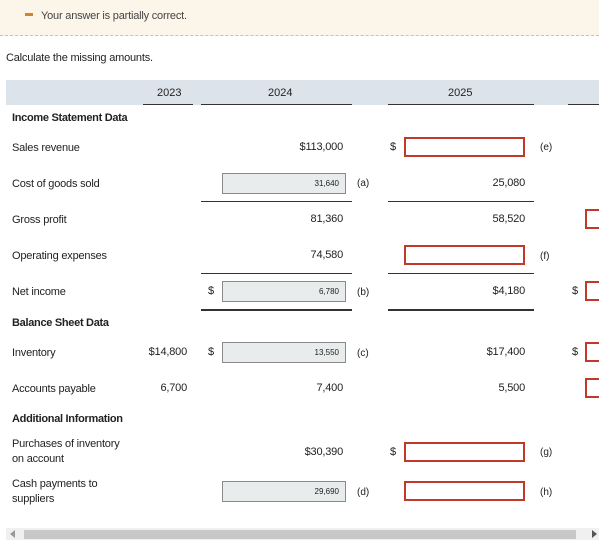 The image size is (599, 540). Describe the element at coordinates (327, 255) in the screenshot. I see `operating-expenses-2024: 74,580` at that location.